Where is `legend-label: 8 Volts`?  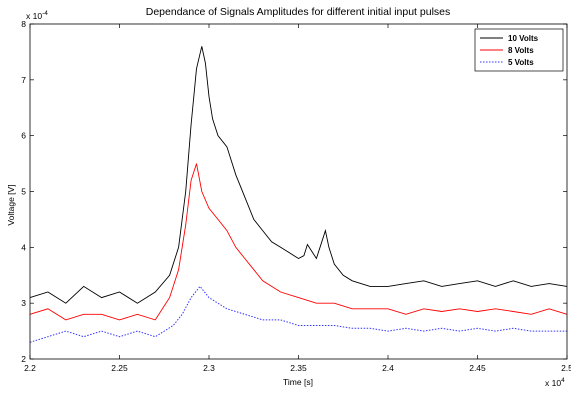 legend-label: 8 Volts is located at coordinates (521, 50).